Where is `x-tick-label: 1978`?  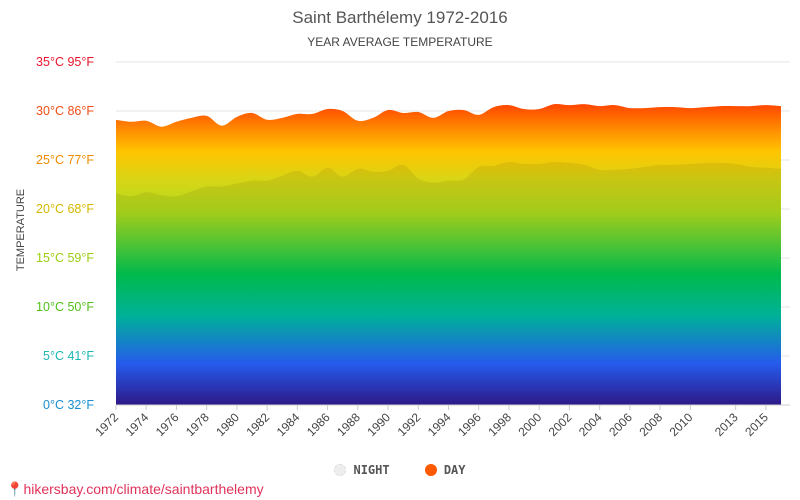 x-tick-label: 1978 is located at coordinates (197, 424).